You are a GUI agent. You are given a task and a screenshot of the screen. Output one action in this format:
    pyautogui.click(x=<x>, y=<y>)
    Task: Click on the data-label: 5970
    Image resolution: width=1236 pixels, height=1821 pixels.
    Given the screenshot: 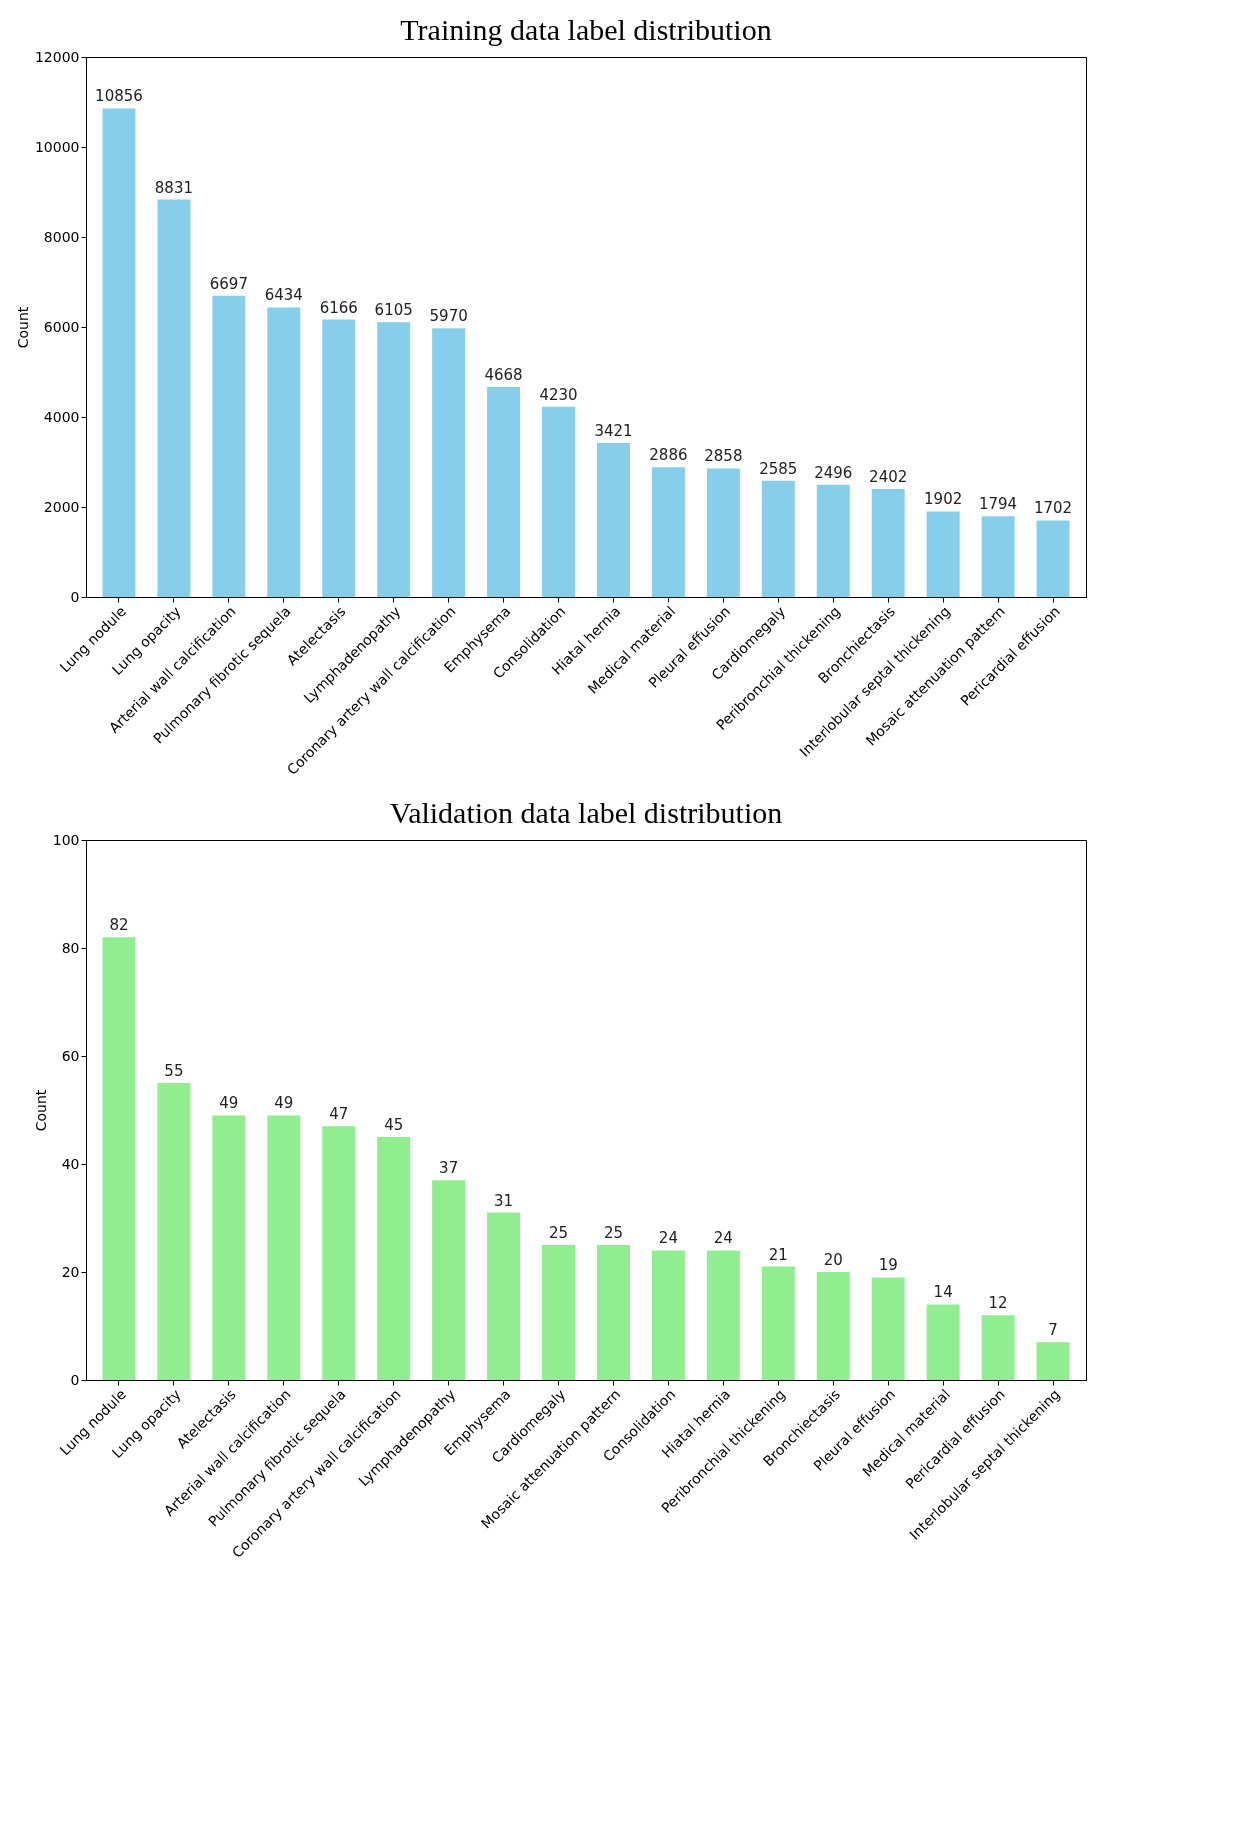 What is the action you would take?
    pyautogui.click(x=448, y=316)
    